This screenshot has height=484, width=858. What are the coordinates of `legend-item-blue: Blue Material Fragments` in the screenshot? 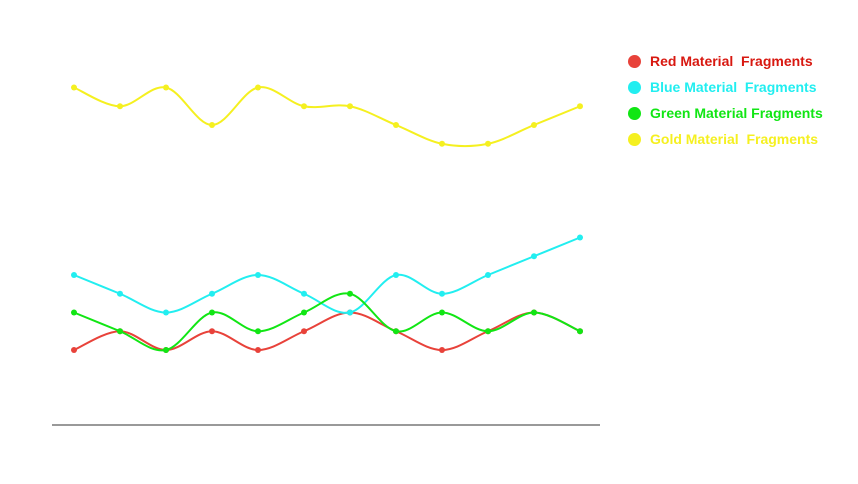 It's located at (725, 87).